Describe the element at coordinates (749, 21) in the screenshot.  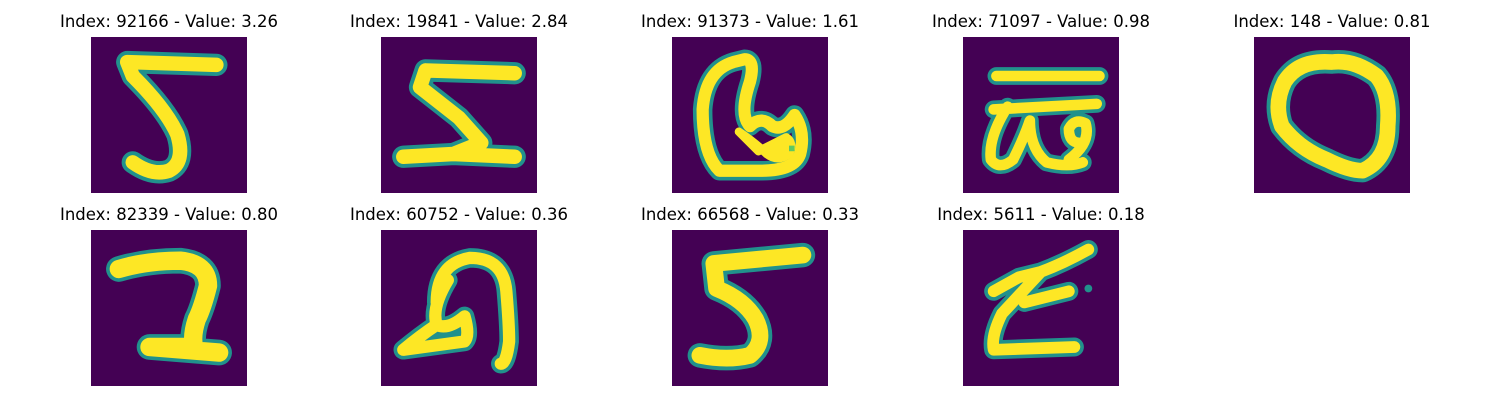
I see `panel-title: Index: 91373 - Value: 1.61` at that location.